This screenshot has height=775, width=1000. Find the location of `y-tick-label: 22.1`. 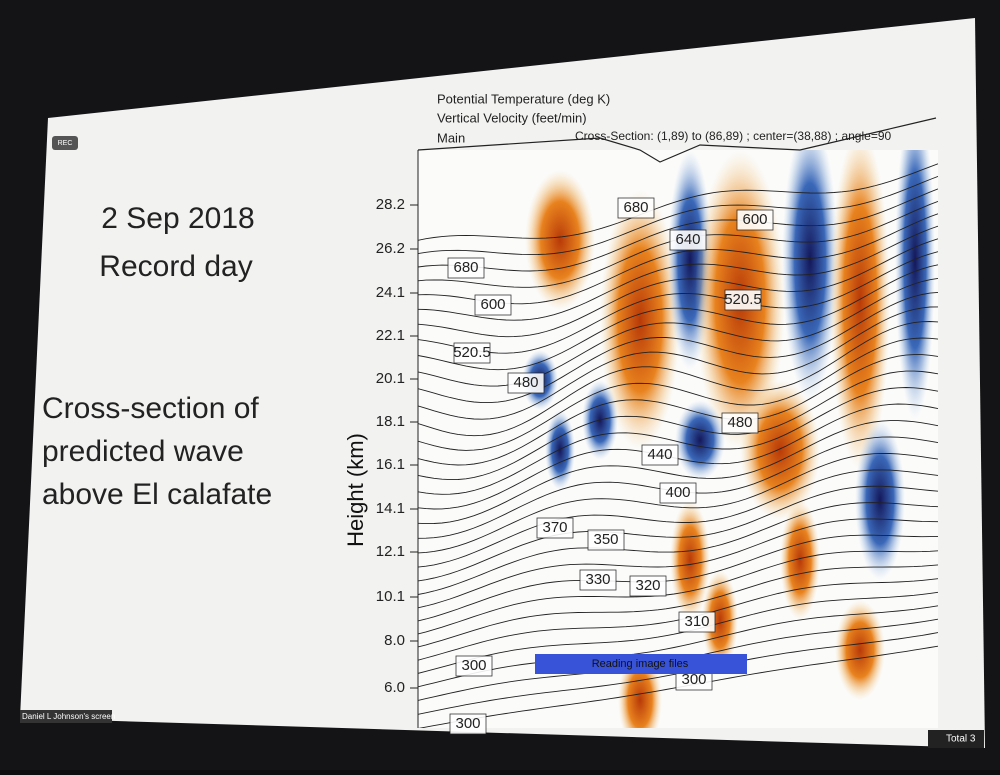

y-tick-label: 22.1 is located at coordinates (390, 335).